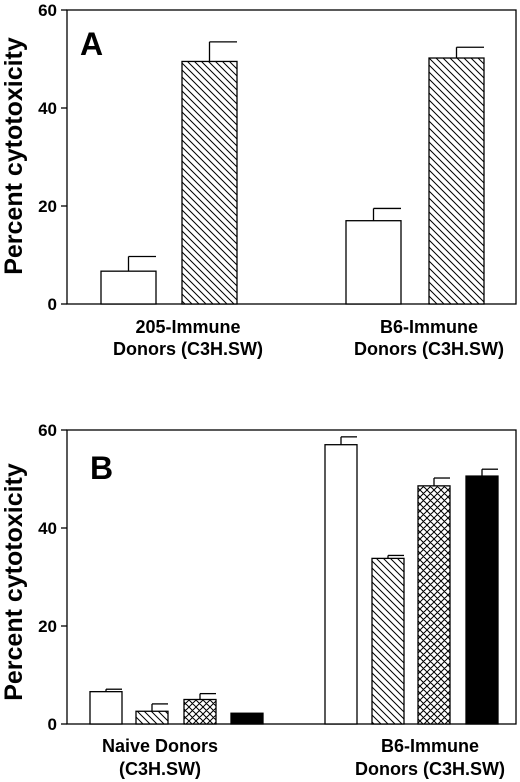  What do you see at coordinates (91, 44) in the screenshot?
I see `panel-a-letter: A` at bounding box center [91, 44].